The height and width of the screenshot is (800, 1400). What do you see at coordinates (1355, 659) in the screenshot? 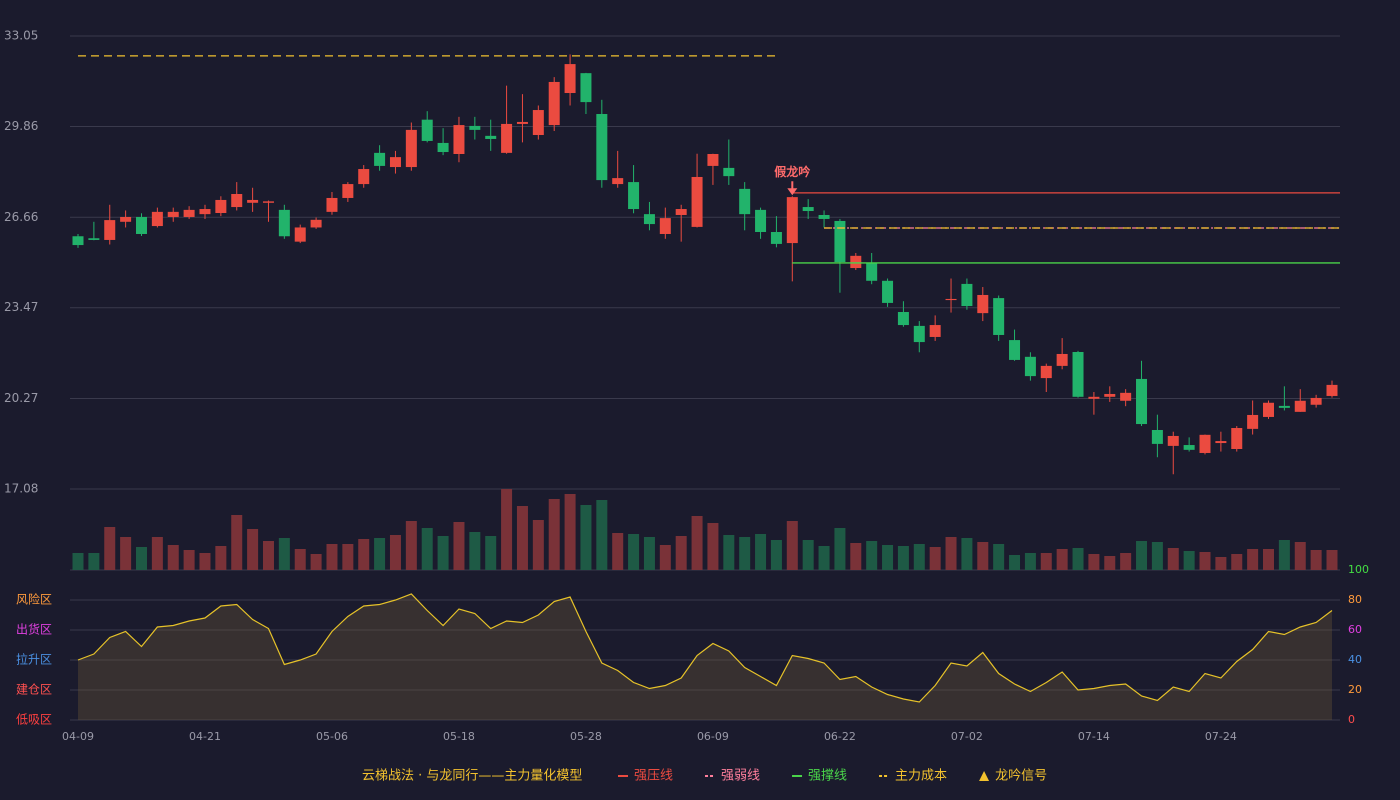
I see `y2-tick-label: 40` at bounding box center [1355, 659].